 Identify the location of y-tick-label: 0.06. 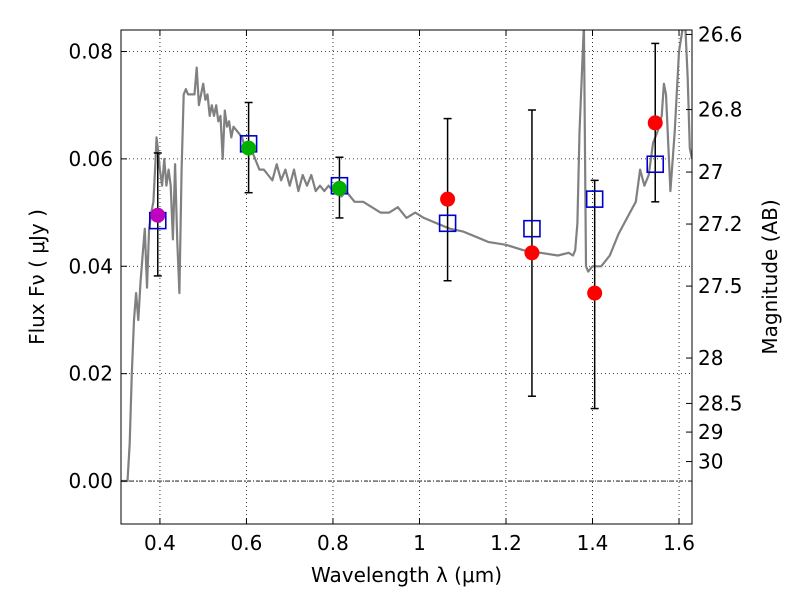
(90, 159).